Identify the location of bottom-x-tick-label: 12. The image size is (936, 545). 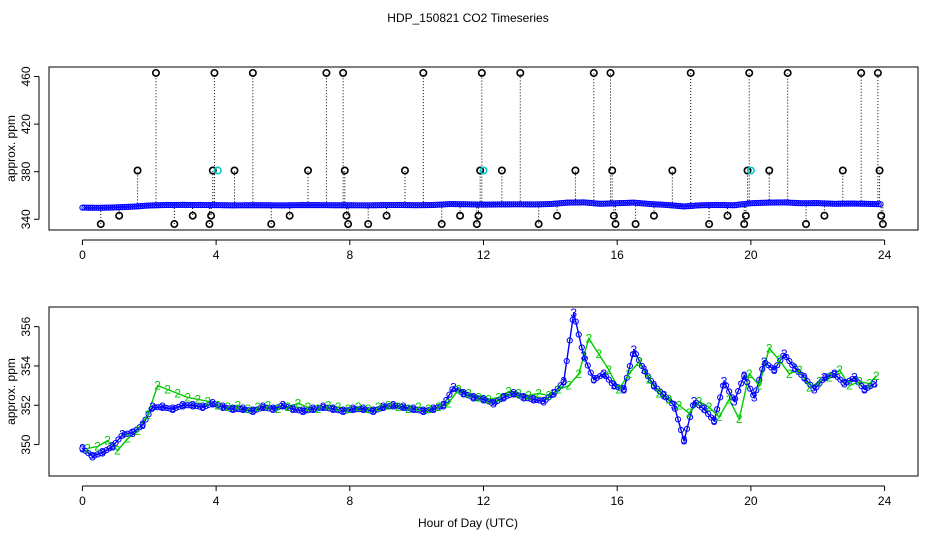
(484, 501).